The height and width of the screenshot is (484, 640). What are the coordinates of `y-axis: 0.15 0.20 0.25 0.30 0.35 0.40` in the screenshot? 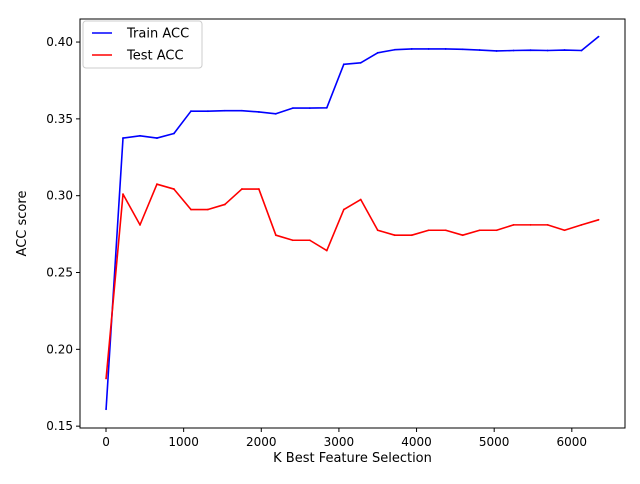 It's located at (63, 234).